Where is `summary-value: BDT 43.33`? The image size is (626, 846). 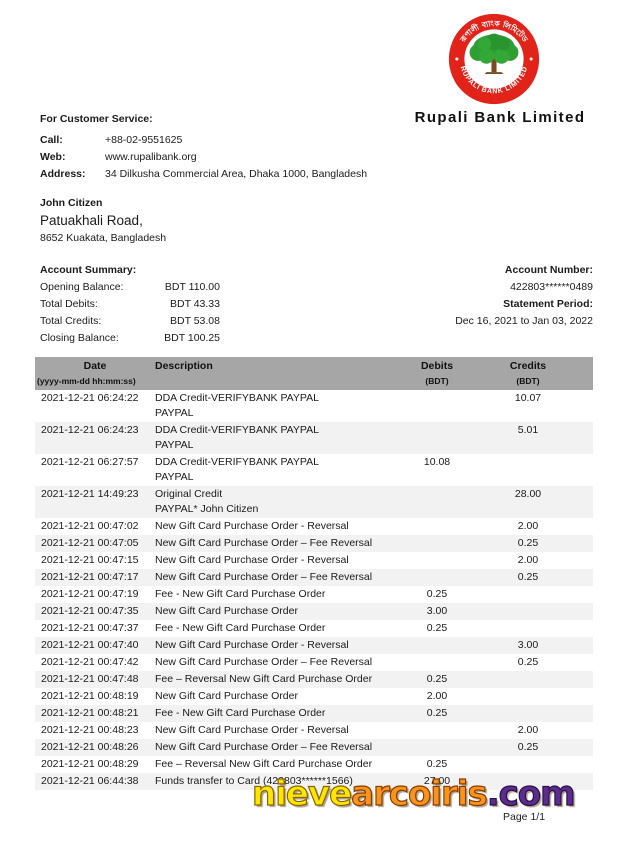 summary-value: BDT 43.33 is located at coordinates (194, 304).